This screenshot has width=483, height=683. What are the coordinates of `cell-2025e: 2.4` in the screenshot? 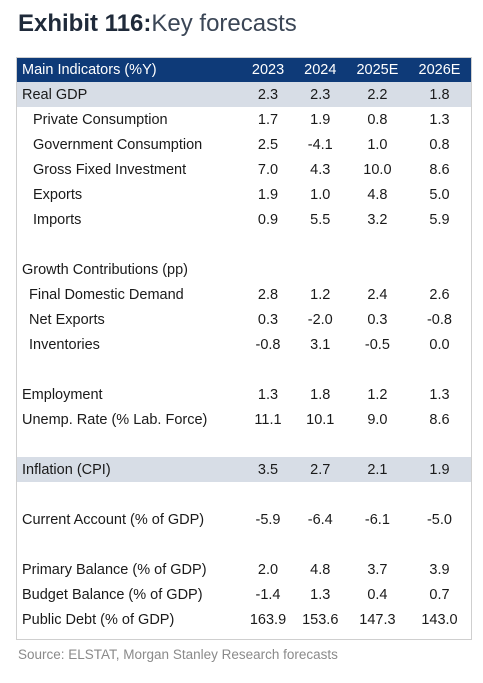 It's located at (377, 294).